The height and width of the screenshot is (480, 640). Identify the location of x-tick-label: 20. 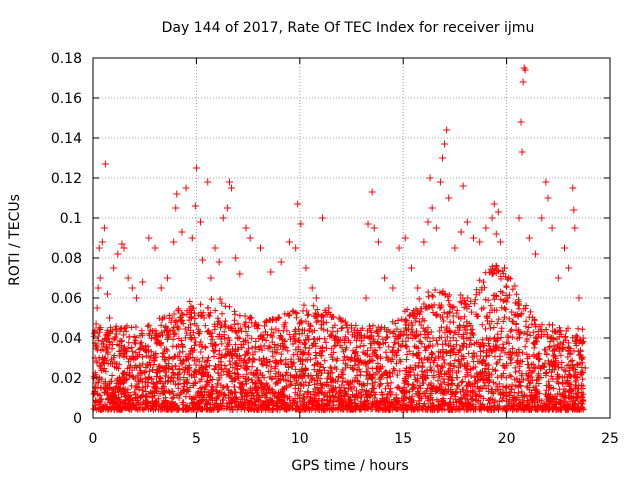
(507, 439).